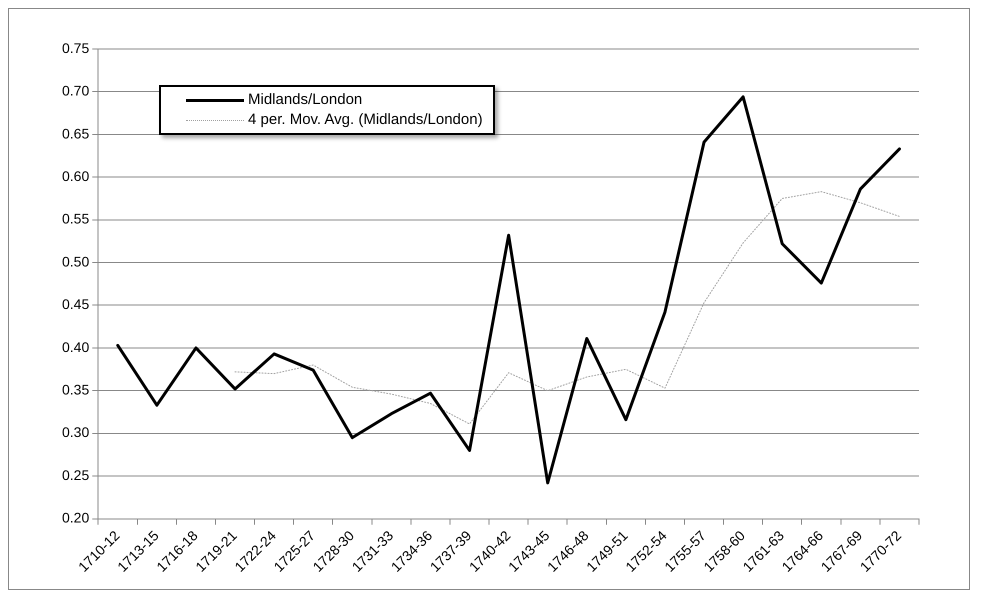 This screenshot has height=598, width=988. What do you see at coordinates (76, 390) in the screenshot?
I see `y-tick-label: 0.35` at bounding box center [76, 390].